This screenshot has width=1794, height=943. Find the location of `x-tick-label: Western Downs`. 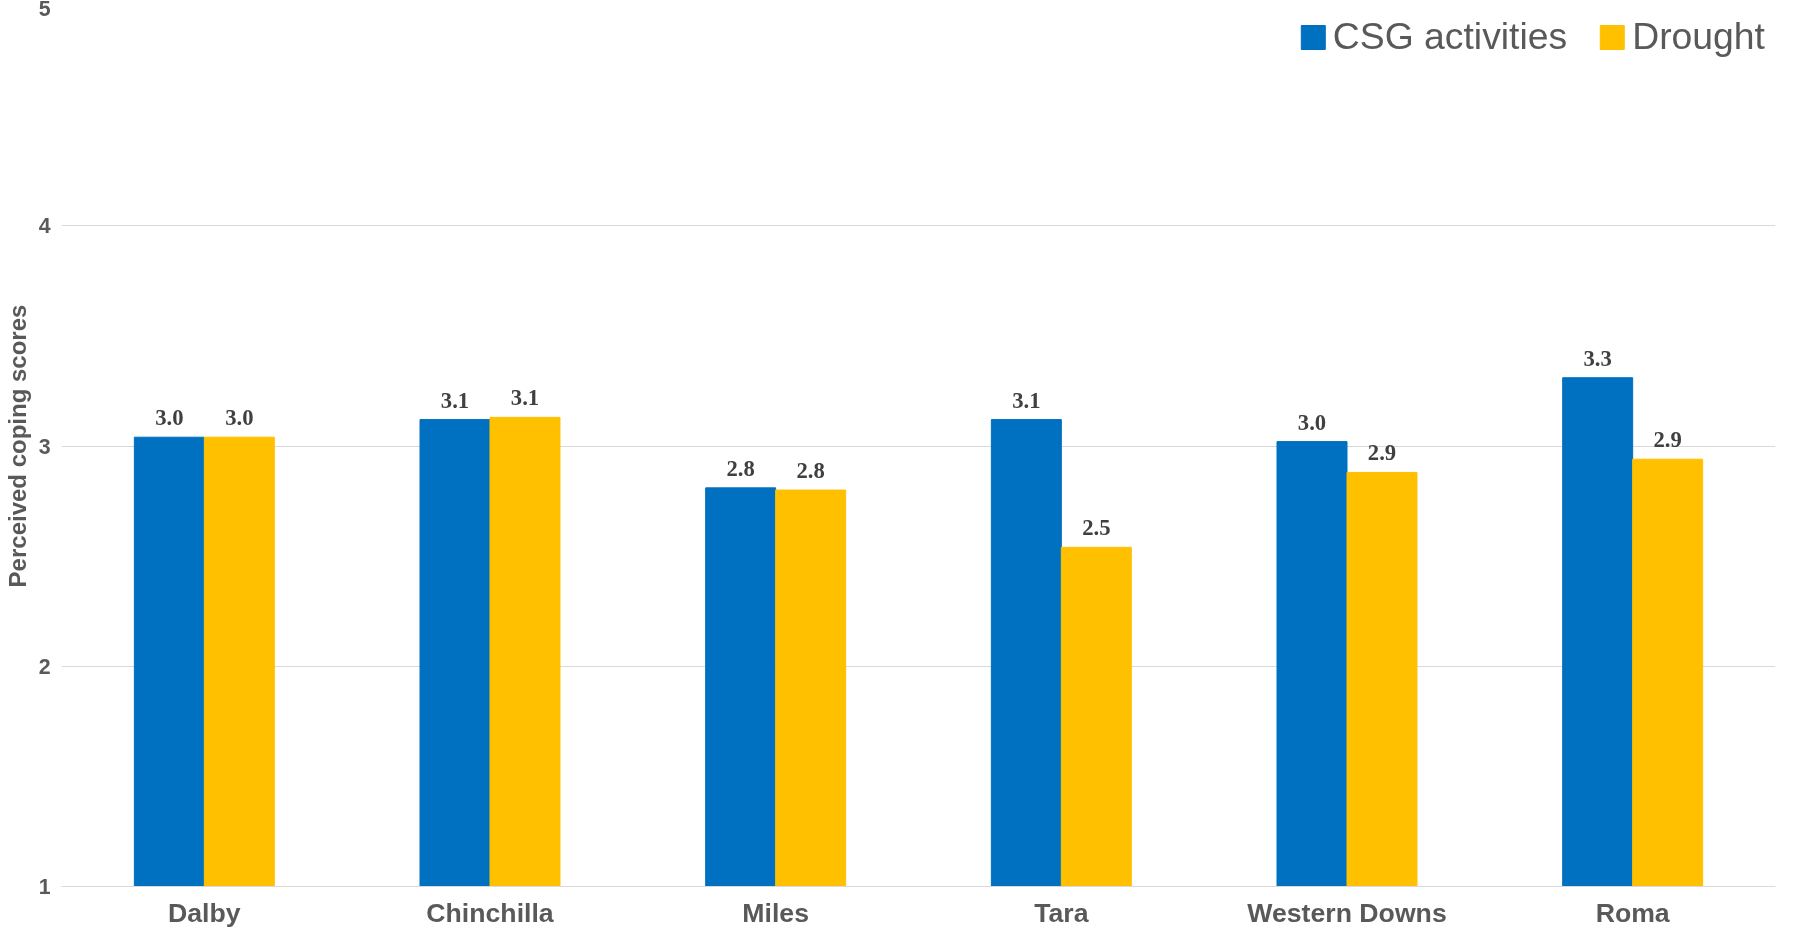

x-tick-label: Western Downs is located at coordinates (1347, 912).